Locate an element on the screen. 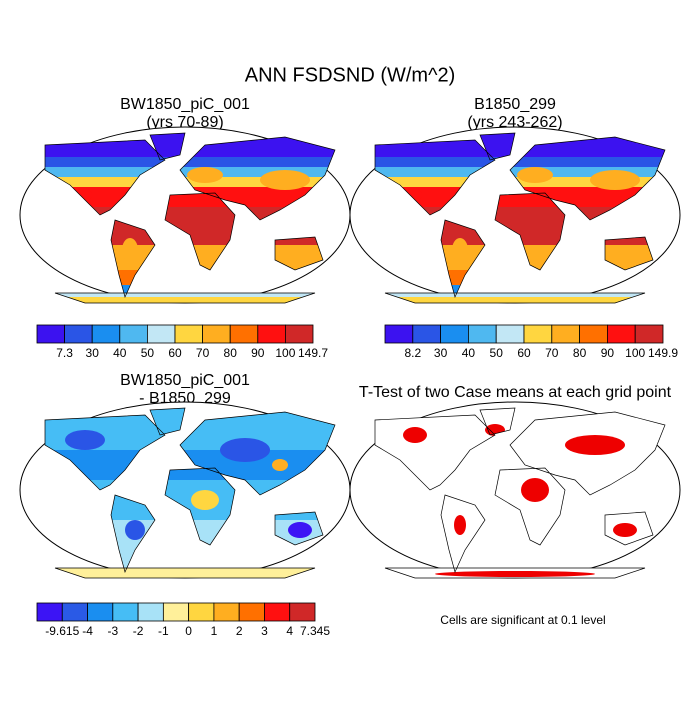 The image size is (700, 705). panel-title: (yrs 243-262) is located at coordinates (514, 122).